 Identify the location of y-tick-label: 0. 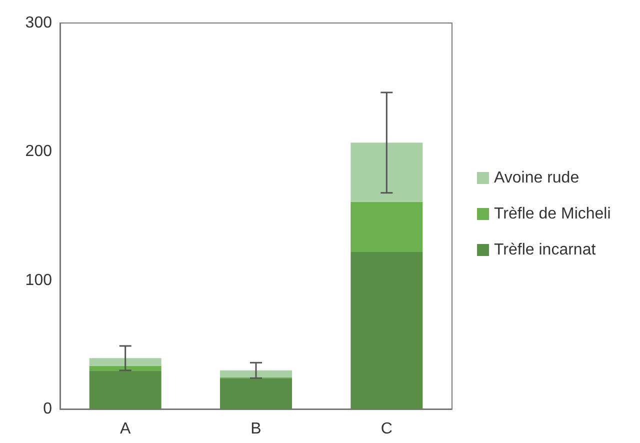
(47, 409).